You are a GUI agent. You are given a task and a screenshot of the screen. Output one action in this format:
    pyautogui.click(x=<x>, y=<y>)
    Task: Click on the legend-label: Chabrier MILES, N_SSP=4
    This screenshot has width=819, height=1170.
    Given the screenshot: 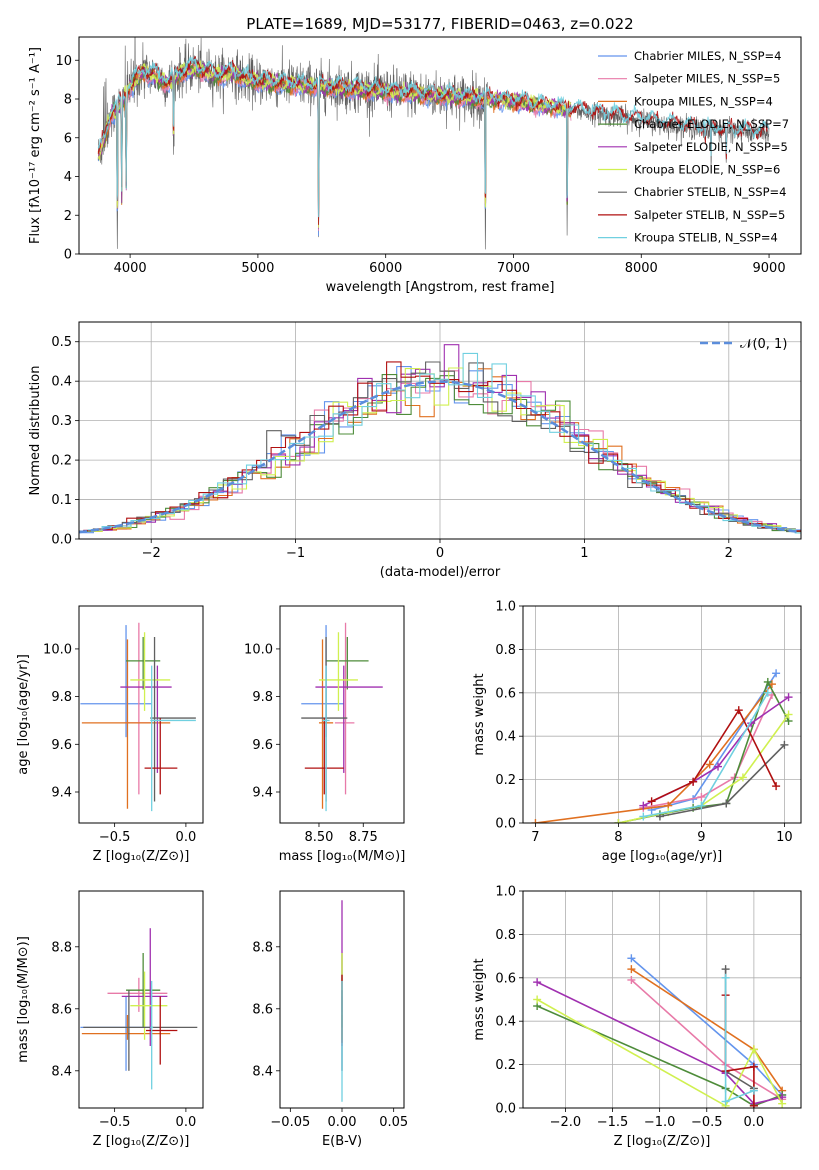 What is the action you would take?
    pyautogui.click(x=707, y=56)
    